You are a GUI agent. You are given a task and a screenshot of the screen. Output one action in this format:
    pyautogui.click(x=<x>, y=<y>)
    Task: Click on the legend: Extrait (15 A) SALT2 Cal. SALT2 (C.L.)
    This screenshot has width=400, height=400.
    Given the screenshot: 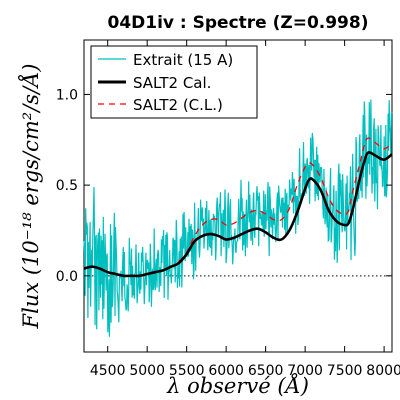 What is the action you would take?
    pyautogui.click(x=174, y=82)
    